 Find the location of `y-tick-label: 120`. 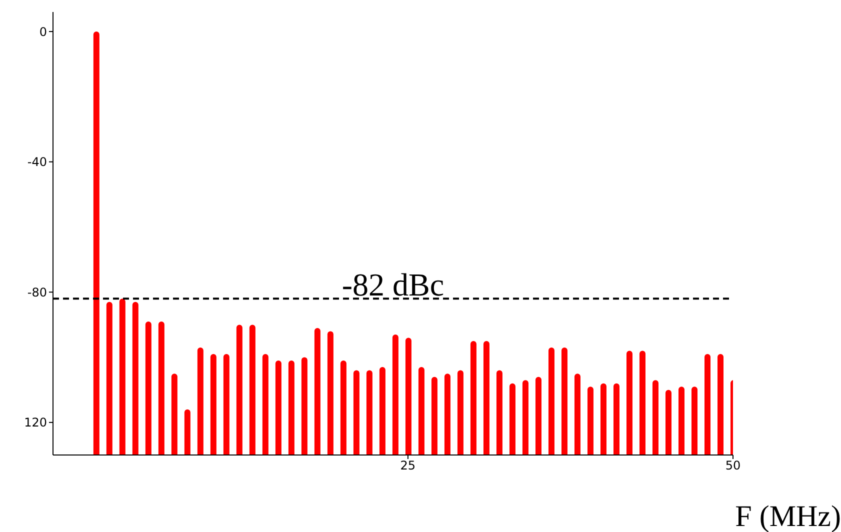

y-tick-label: 120 is located at coordinates (35, 423).